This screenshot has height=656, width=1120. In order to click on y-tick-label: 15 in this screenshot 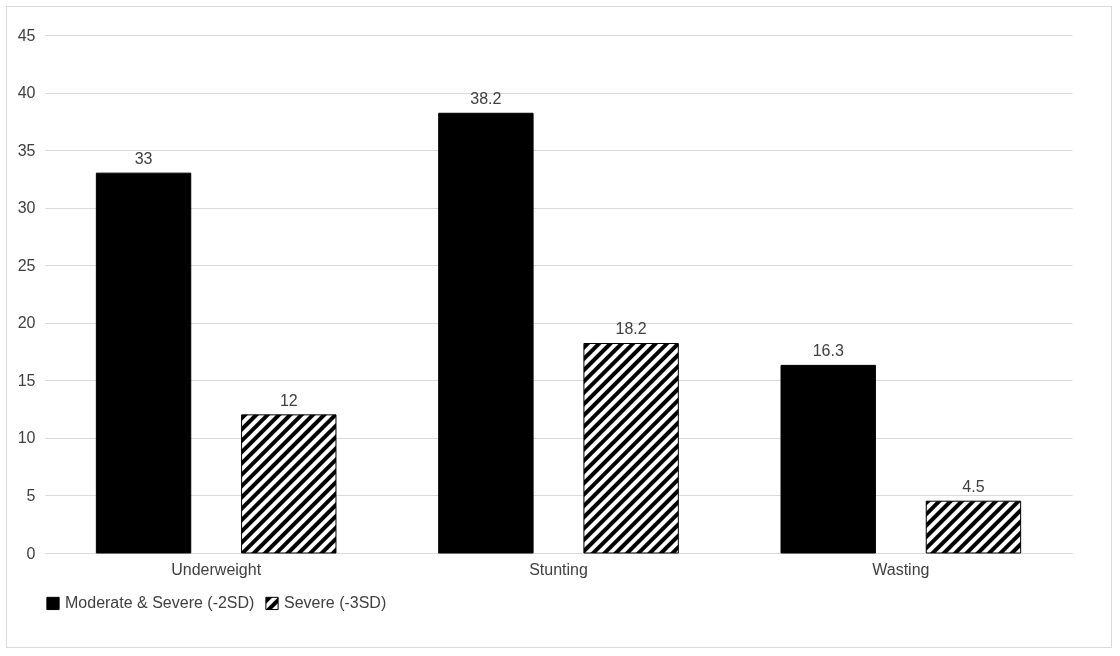, I will do `click(26, 380)`.